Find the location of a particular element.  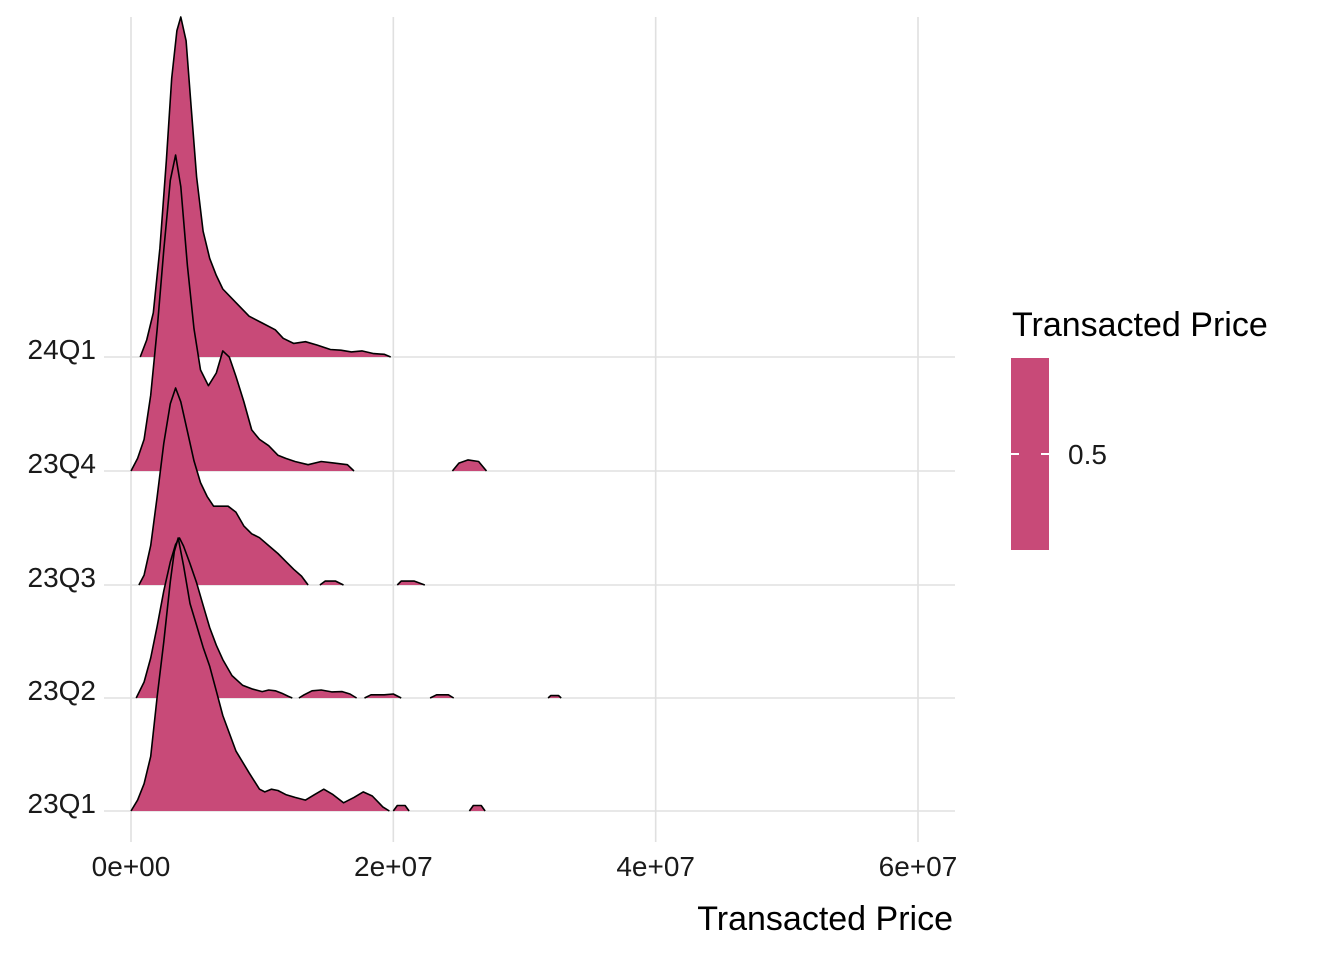

y-tick-label: 23Q2 is located at coordinates (62, 690).